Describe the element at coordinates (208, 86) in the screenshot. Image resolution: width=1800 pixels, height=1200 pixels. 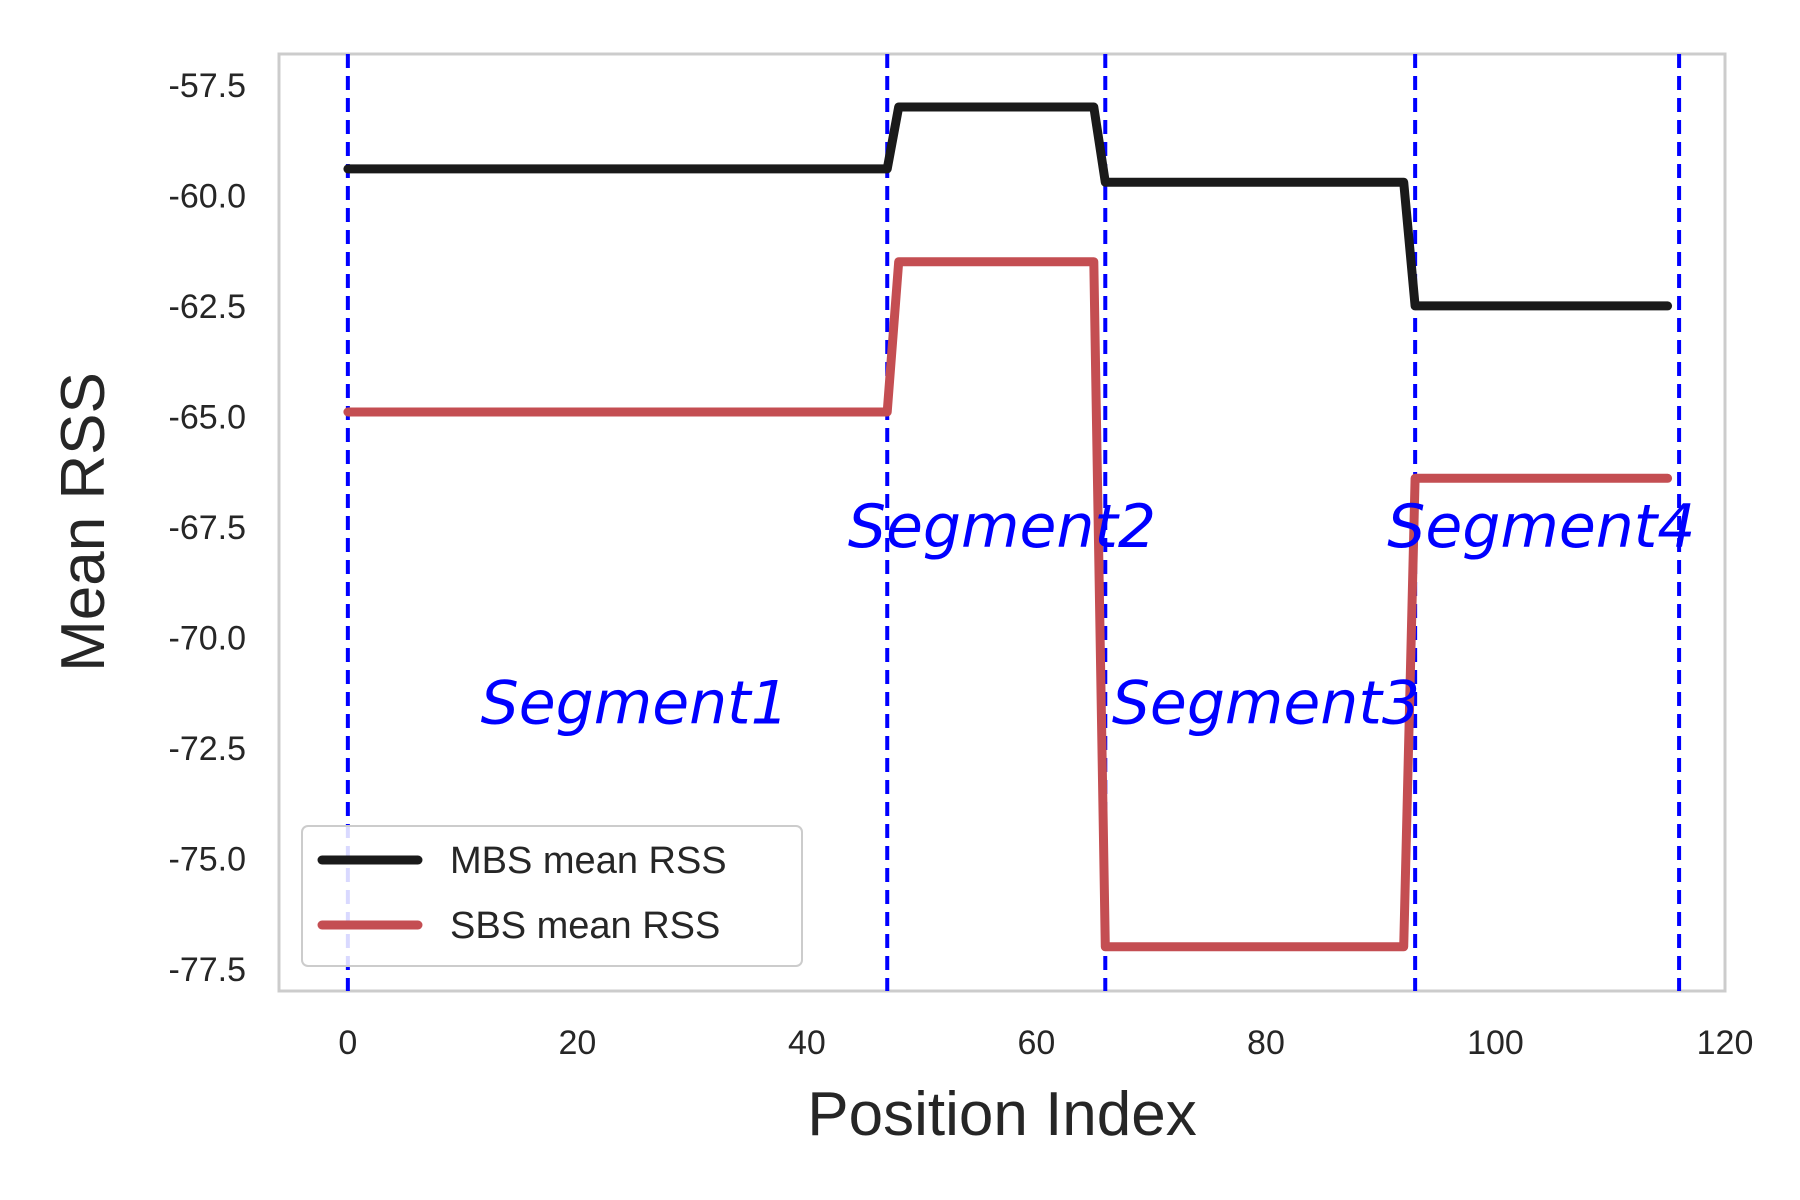
I see `y-tick-label-0: -57.5` at that location.